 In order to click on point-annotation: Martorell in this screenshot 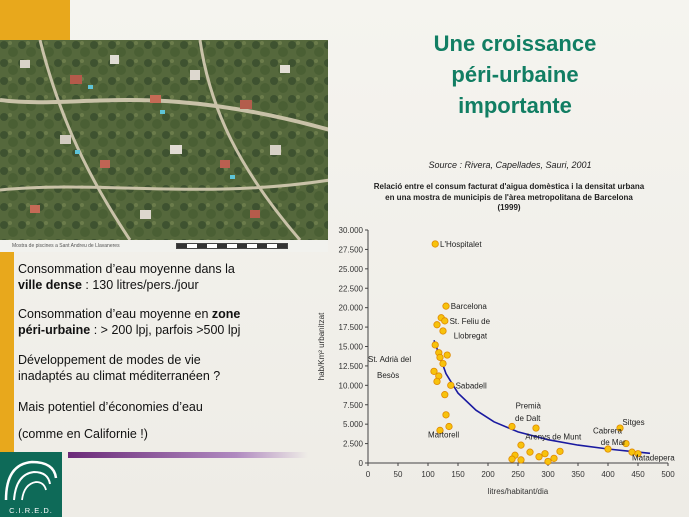, I will do `click(443, 434)`.